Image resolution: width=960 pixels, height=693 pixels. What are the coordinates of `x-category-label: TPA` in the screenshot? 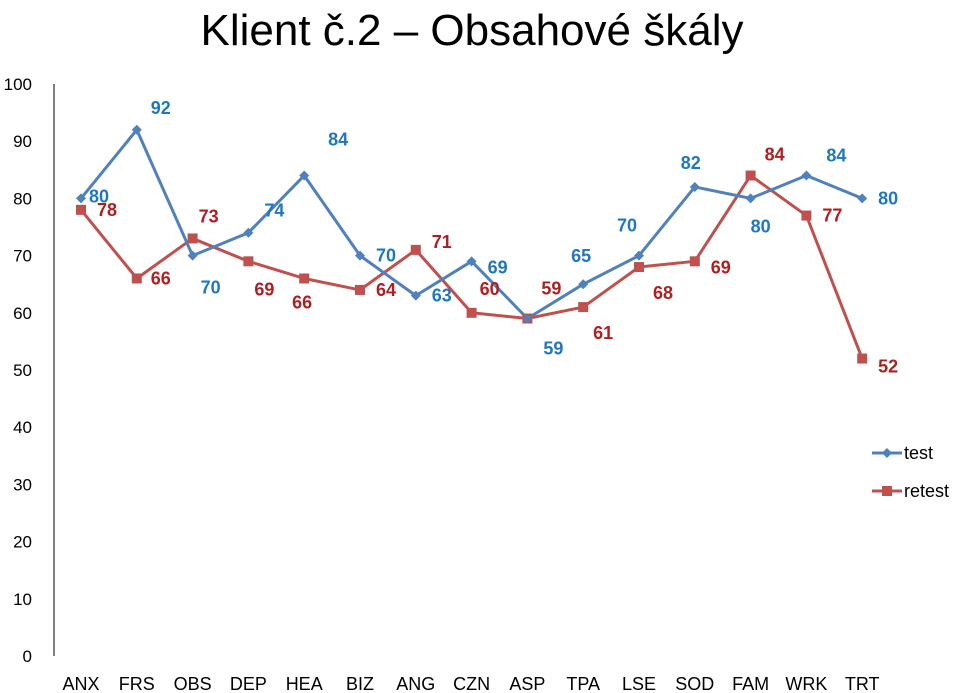 It's located at (583, 683).